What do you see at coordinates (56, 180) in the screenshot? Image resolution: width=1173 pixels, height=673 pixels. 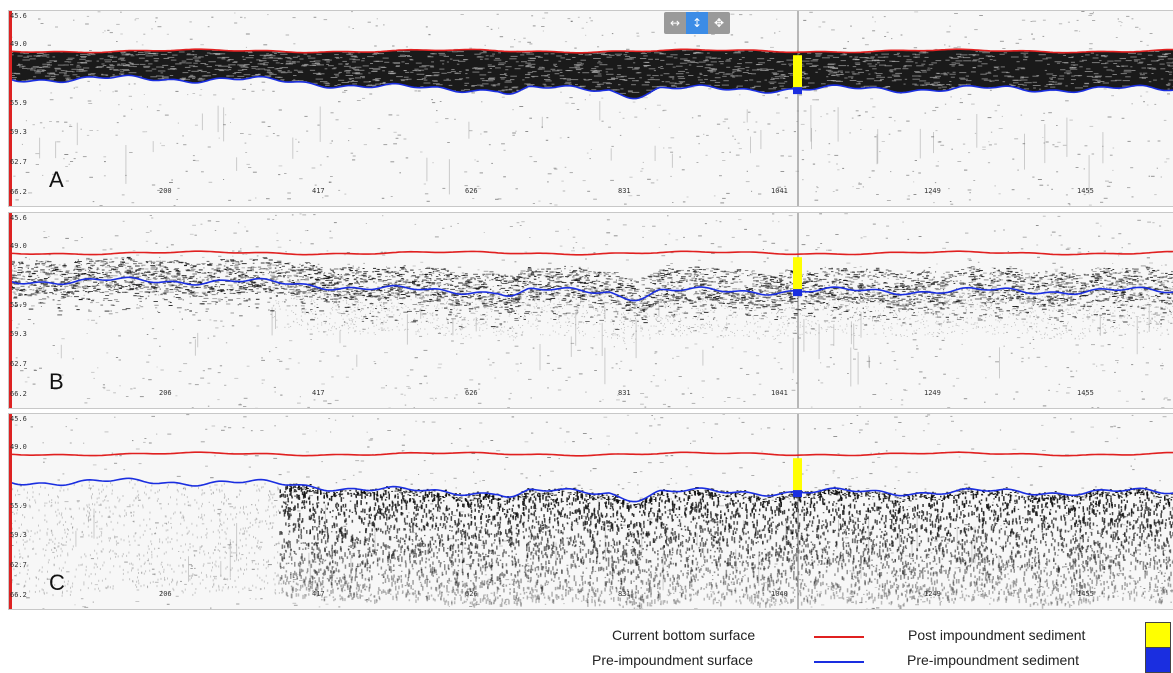 I see `panel-label: A` at bounding box center [56, 180].